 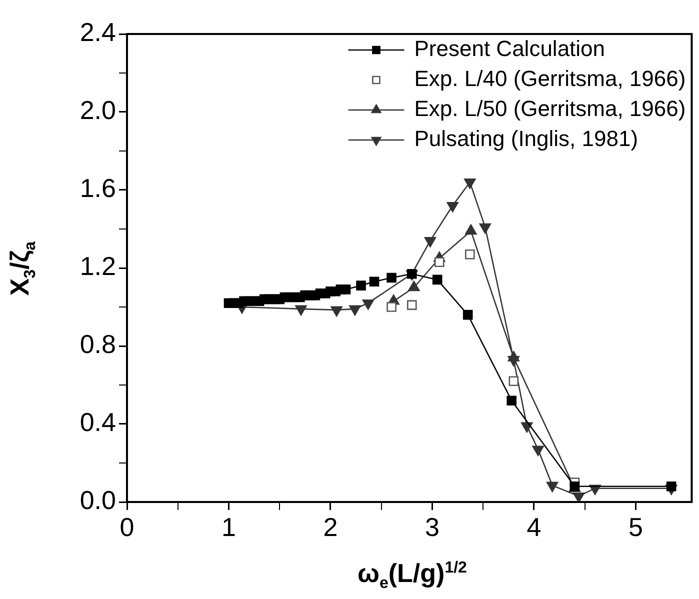 What do you see at coordinates (510, 49) in the screenshot?
I see `legend-label: Present Calculation` at bounding box center [510, 49].